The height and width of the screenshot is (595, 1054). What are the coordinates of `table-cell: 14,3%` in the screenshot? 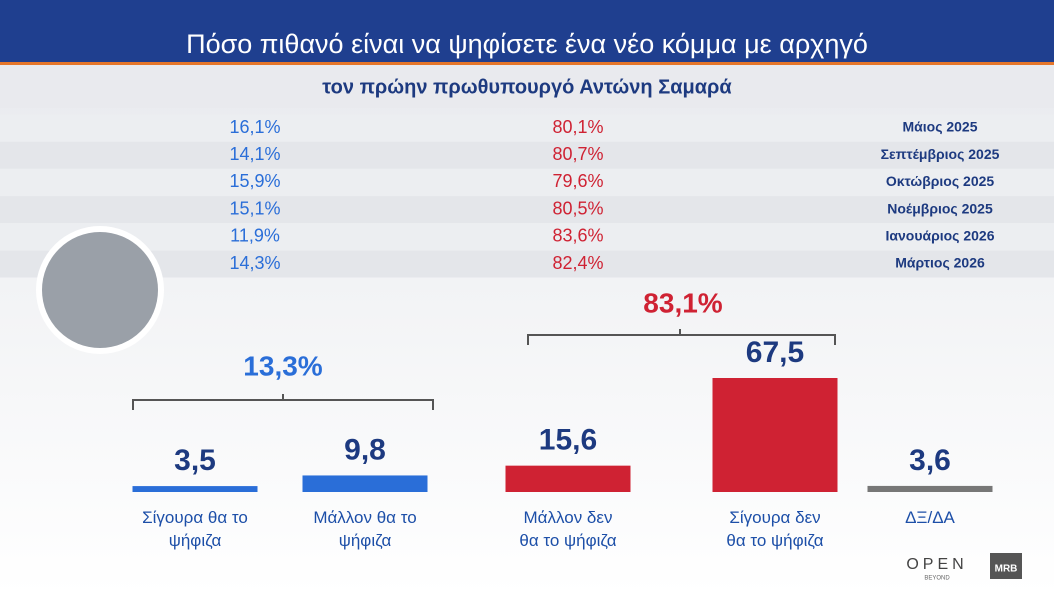 It's located at (254, 263).